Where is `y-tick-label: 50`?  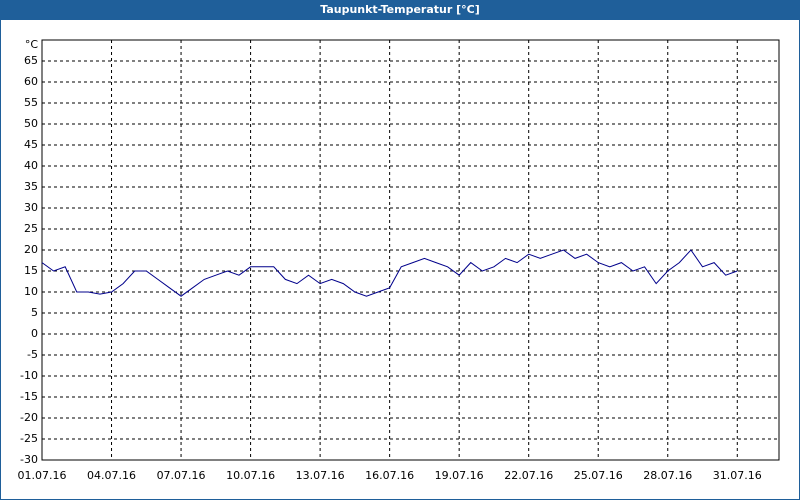 y-tick-label: 50 is located at coordinates (31, 123).